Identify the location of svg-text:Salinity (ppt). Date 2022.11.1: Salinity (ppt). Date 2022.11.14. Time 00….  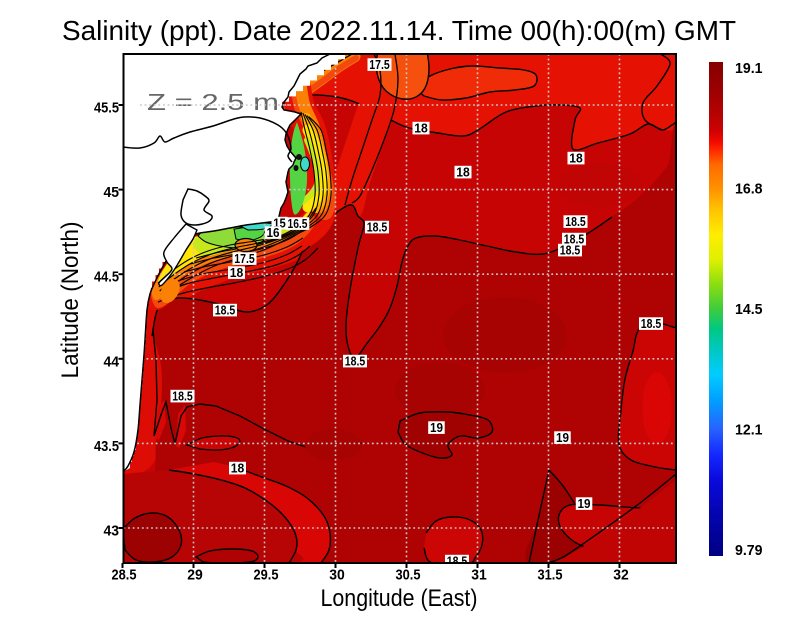
(399, 30).